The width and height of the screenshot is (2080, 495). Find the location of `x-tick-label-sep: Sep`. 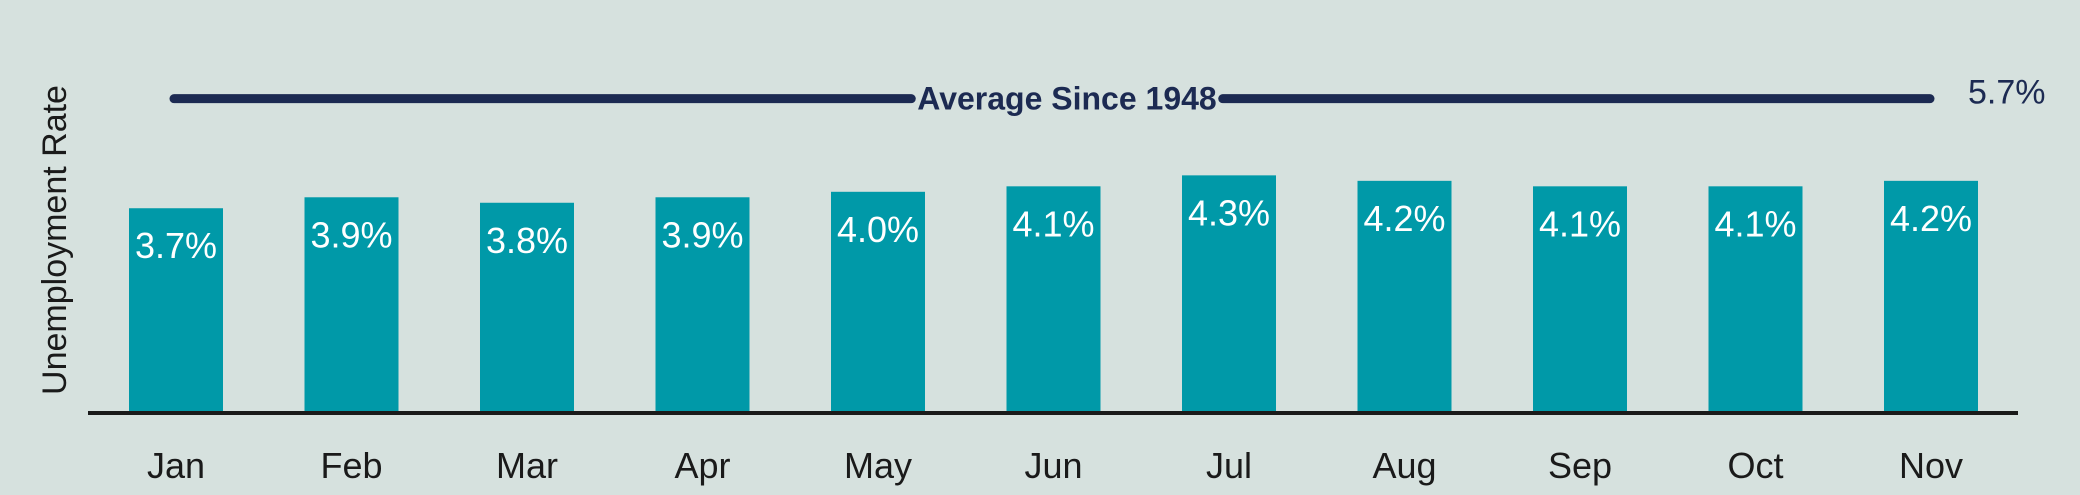

x-tick-label-sep: Sep is located at coordinates (1580, 465).